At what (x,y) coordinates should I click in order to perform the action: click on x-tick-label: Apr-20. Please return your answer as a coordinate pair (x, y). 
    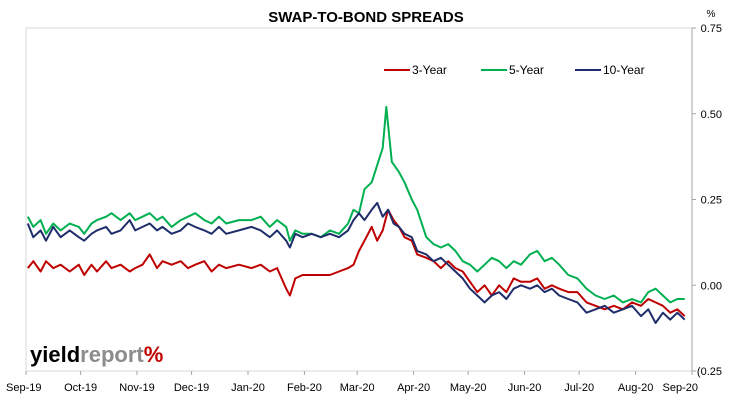
    Looking at the image, I should click on (413, 388).